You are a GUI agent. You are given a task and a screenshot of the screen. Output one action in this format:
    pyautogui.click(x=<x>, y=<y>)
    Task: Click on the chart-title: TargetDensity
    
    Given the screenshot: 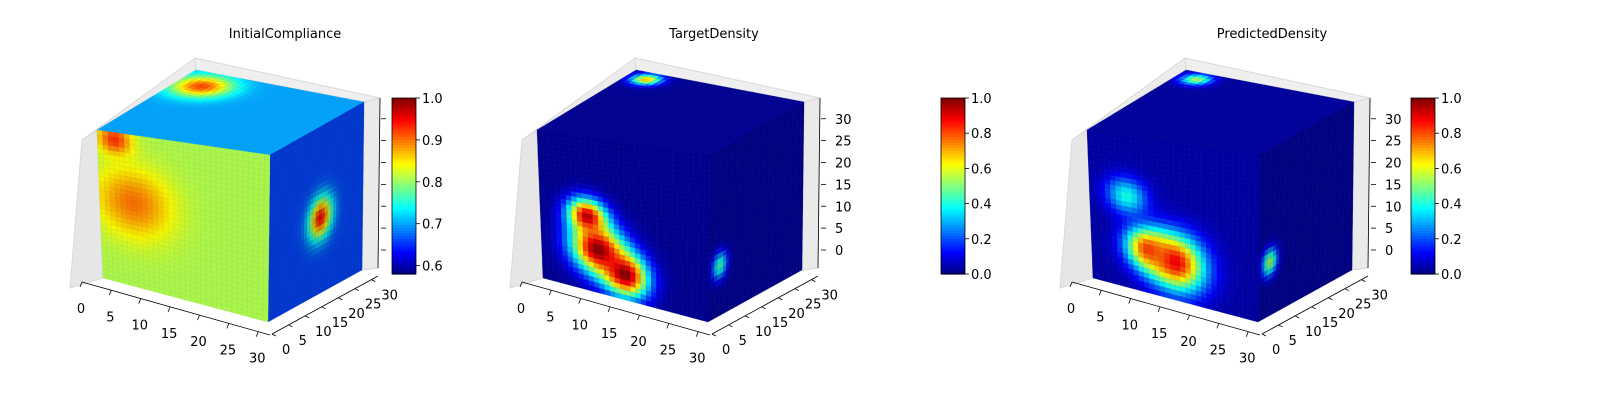 What is the action you would take?
    pyautogui.click(x=713, y=34)
    